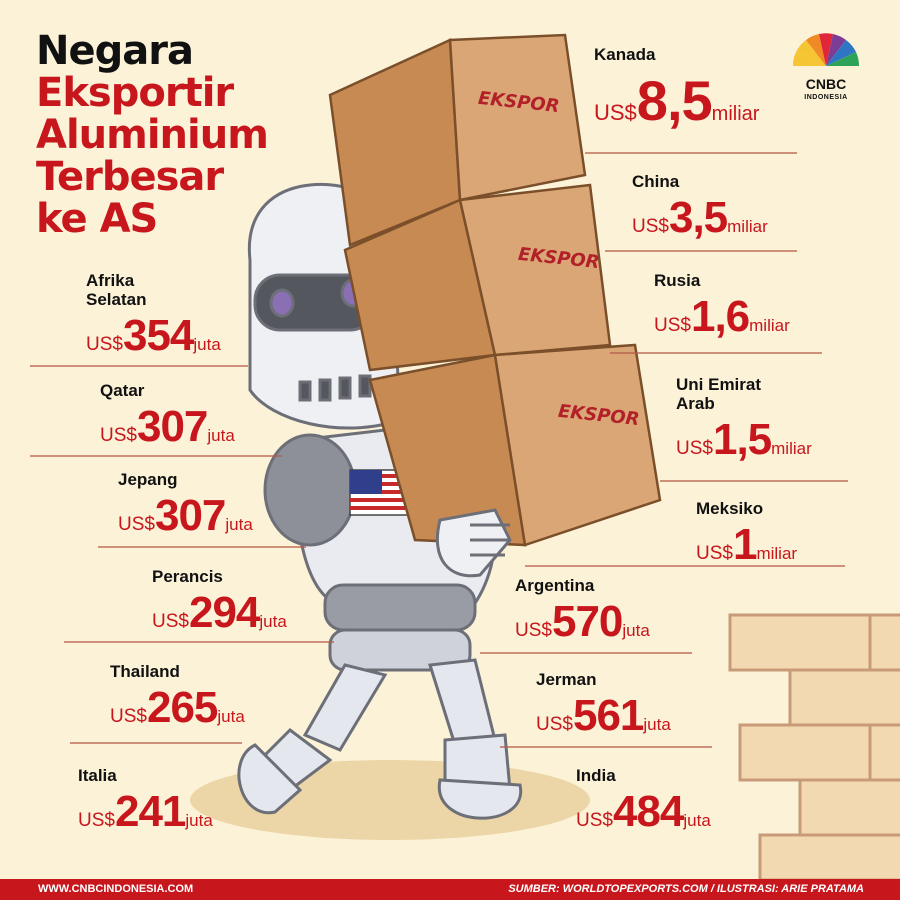 This screenshot has height=900, width=900. I want to click on country-value: US$265juta, so click(177, 707).